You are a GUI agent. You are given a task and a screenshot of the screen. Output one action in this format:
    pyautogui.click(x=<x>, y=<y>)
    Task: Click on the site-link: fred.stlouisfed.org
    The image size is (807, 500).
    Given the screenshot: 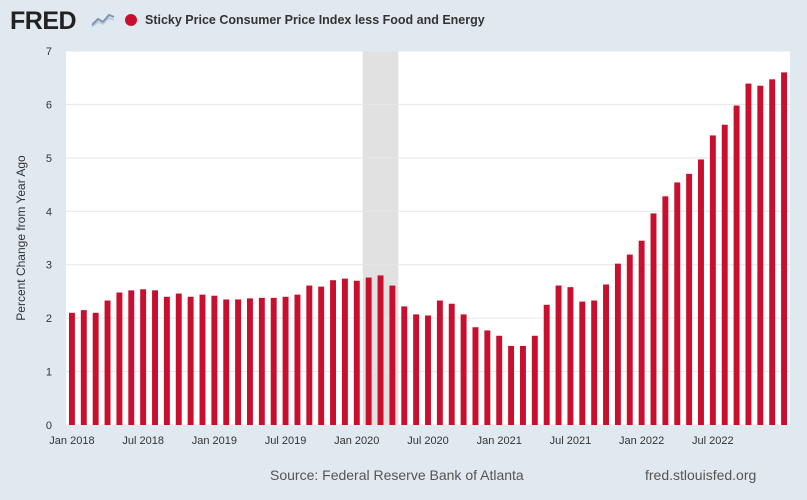 What is the action you would take?
    pyautogui.click(x=701, y=475)
    